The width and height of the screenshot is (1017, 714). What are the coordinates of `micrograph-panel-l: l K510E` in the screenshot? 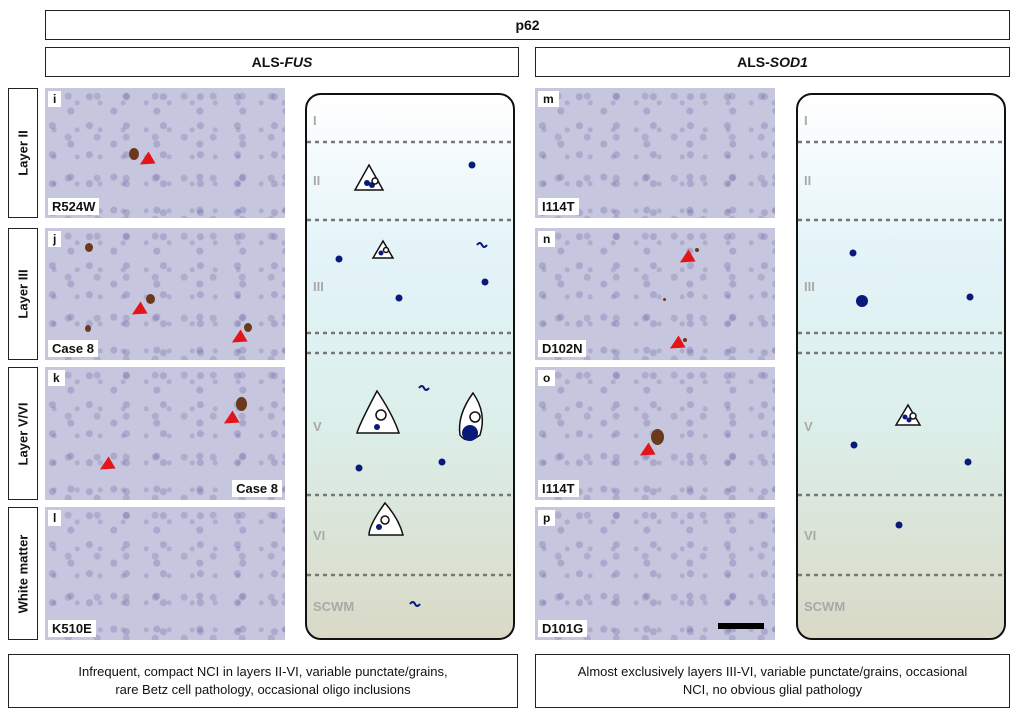 It's located at (165, 573).